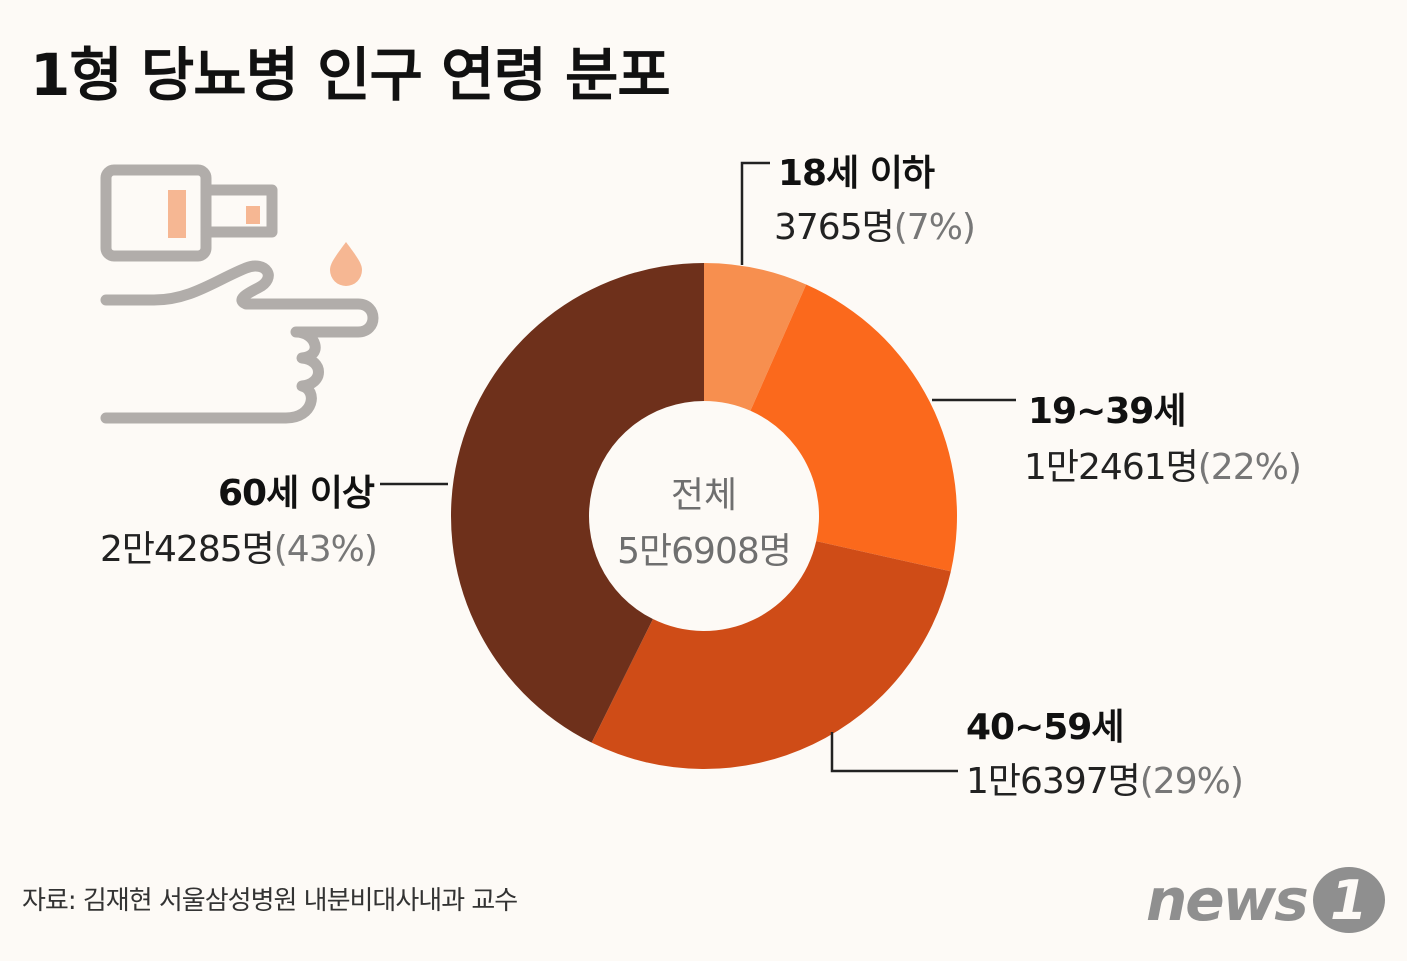  I want to click on logo-mark: 1, so click(1348, 900).